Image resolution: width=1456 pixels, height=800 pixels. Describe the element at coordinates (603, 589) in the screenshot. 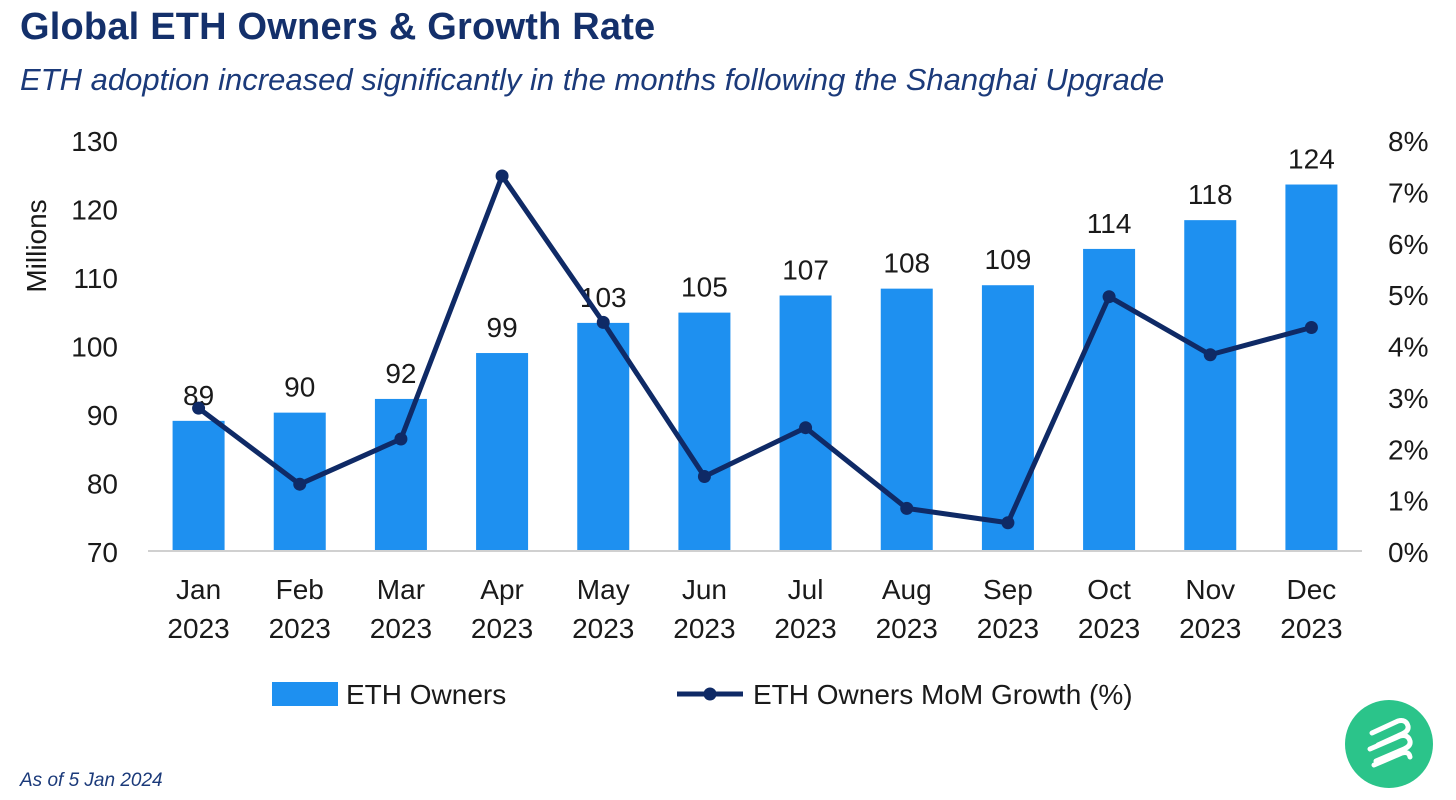

I see `x-tick-label: May` at that location.